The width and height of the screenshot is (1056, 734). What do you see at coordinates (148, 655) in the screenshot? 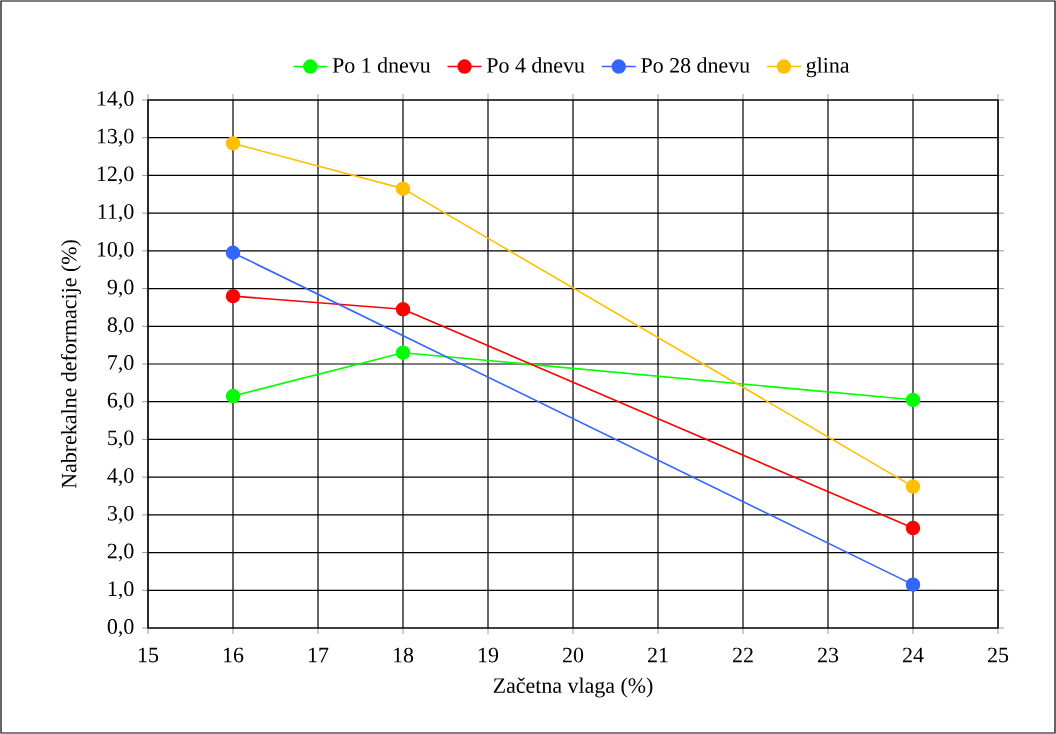
I see `x-tick-label: 15` at bounding box center [148, 655].